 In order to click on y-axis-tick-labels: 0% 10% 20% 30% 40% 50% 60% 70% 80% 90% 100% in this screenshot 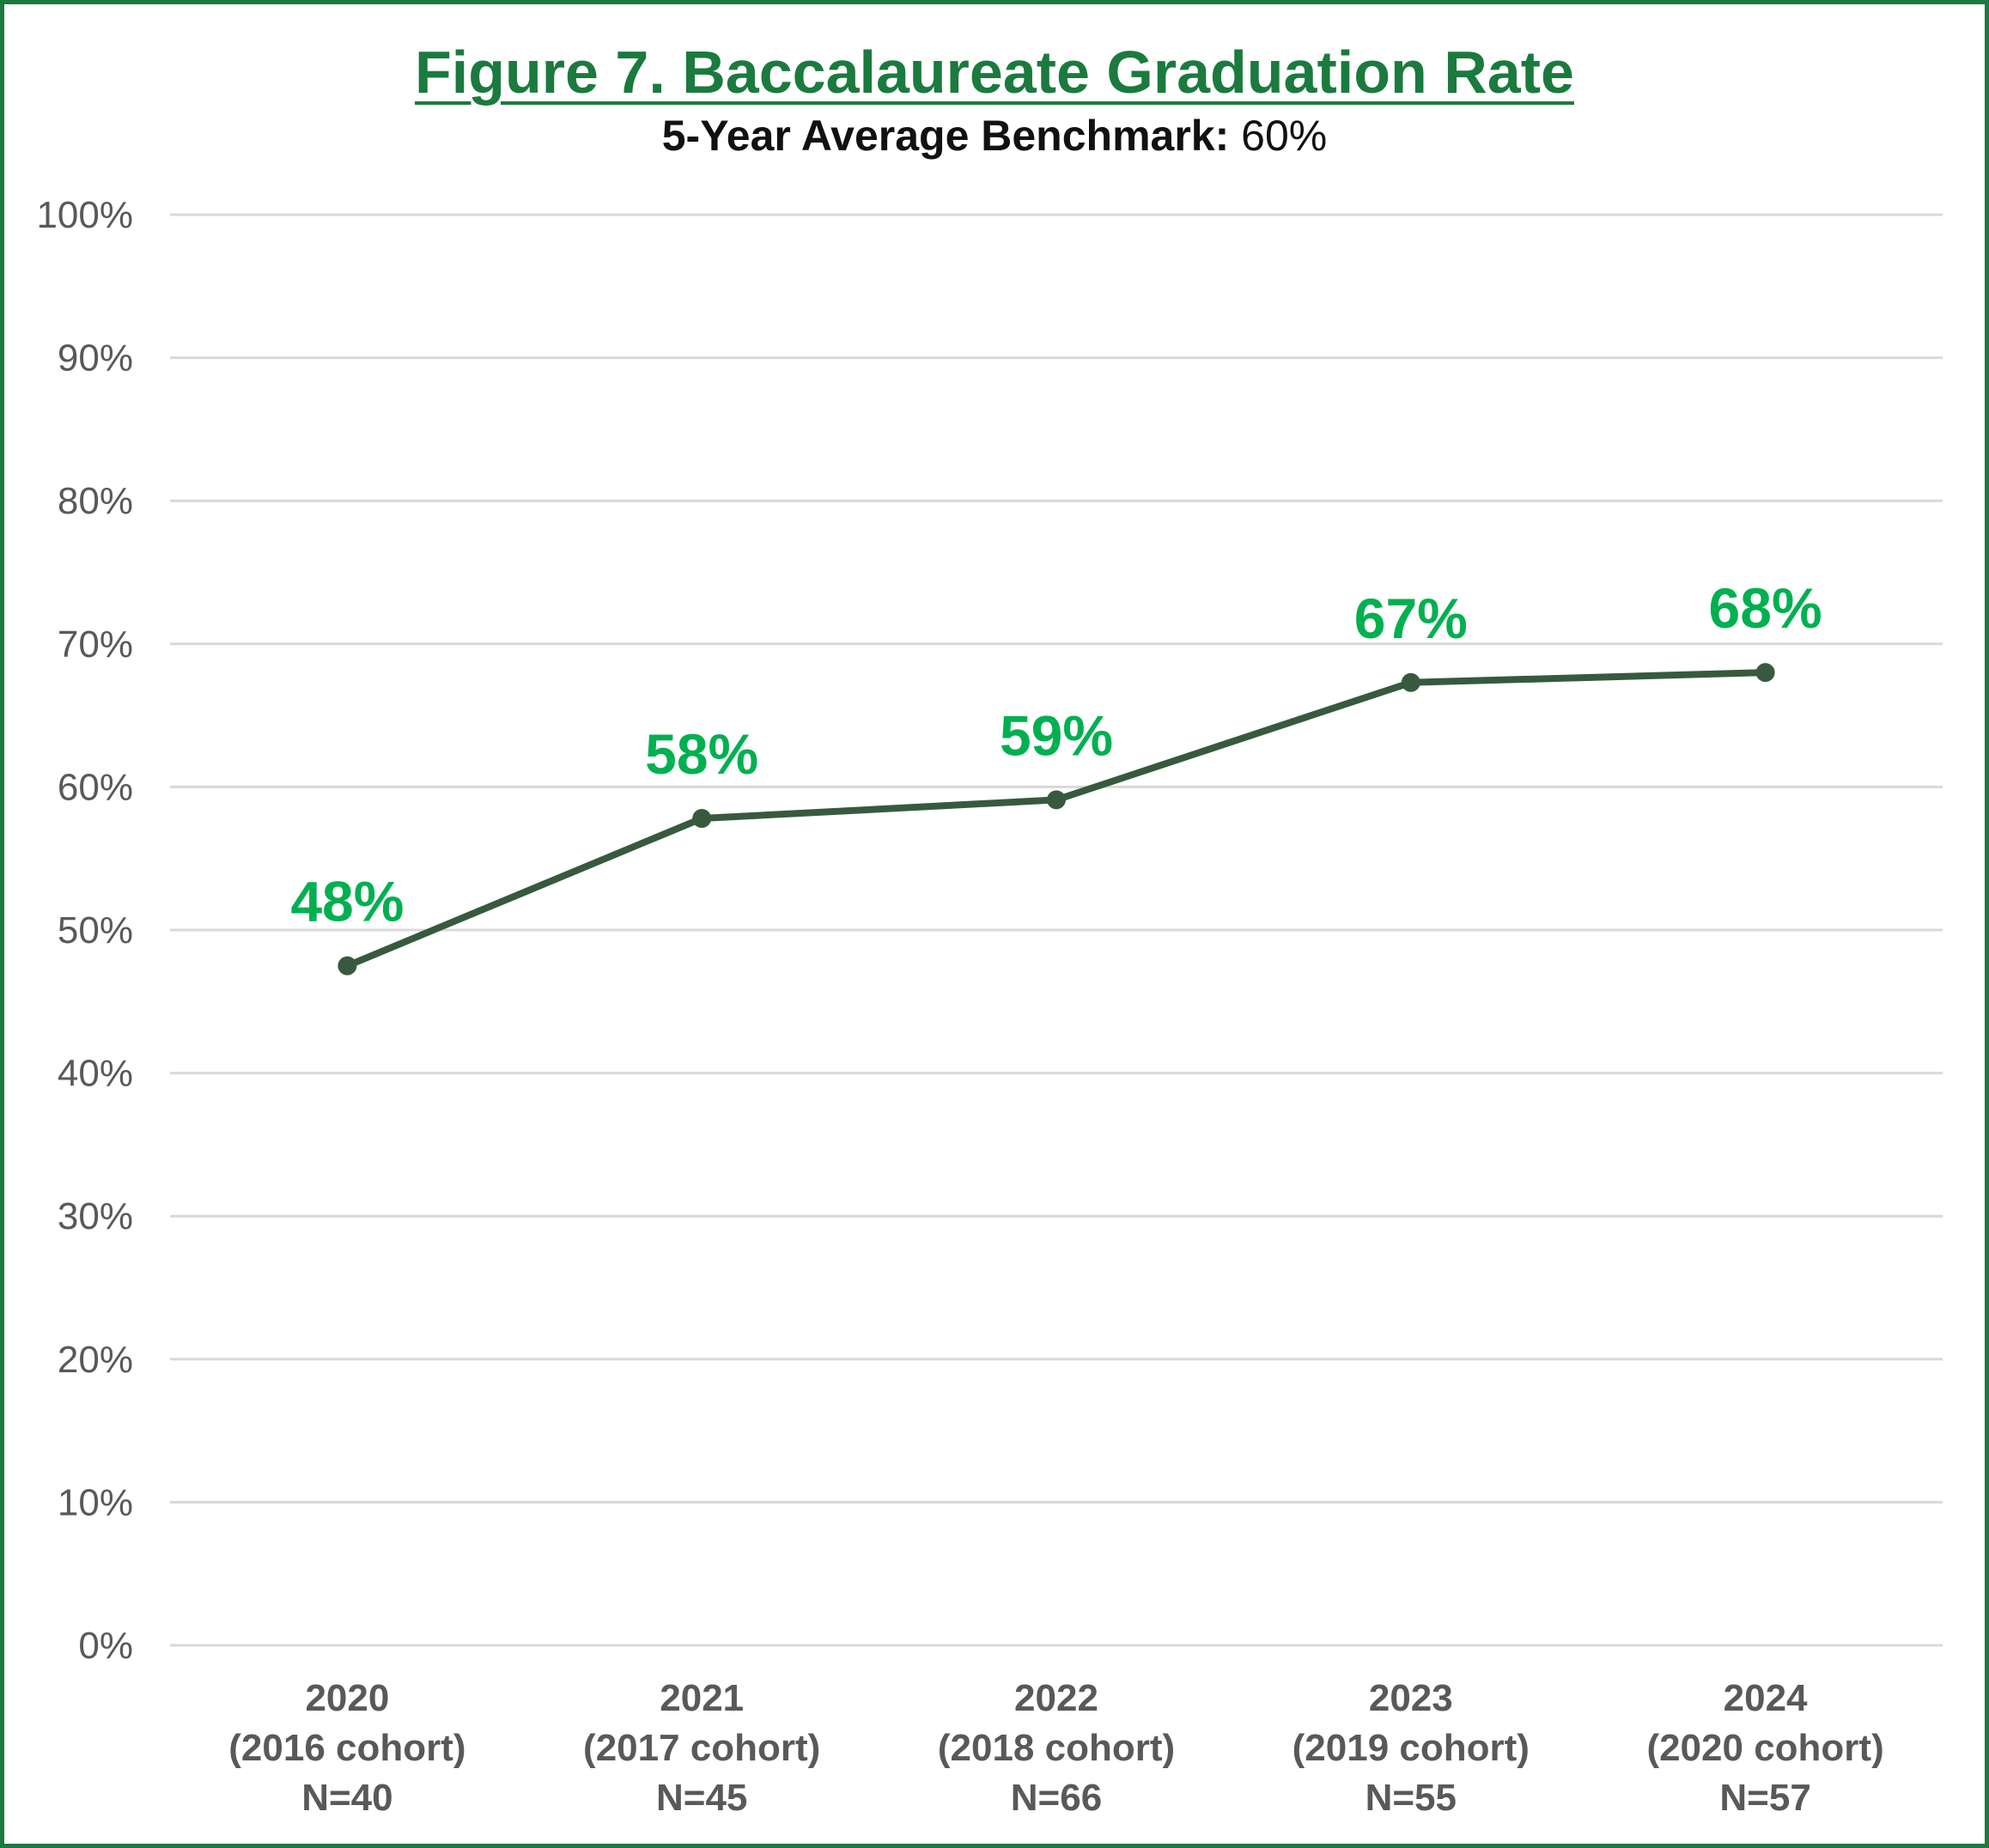, I will do `click(85, 930)`.